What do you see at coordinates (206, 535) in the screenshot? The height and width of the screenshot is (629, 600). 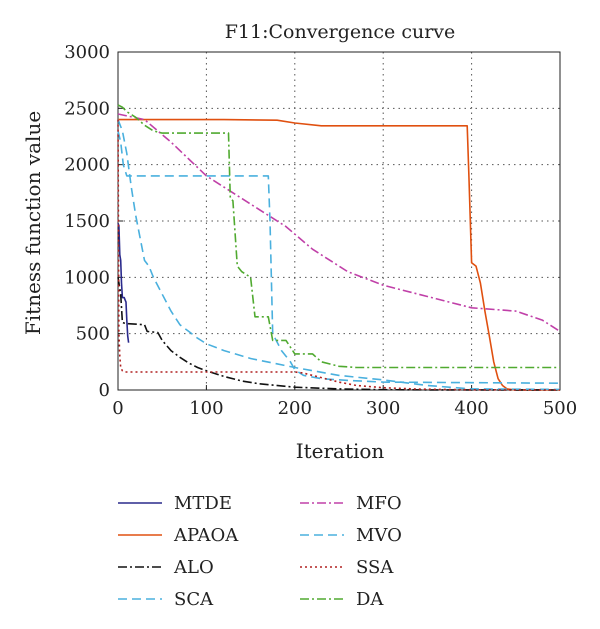 I see `legend-label-apaoa: APAOA` at bounding box center [206, 535].